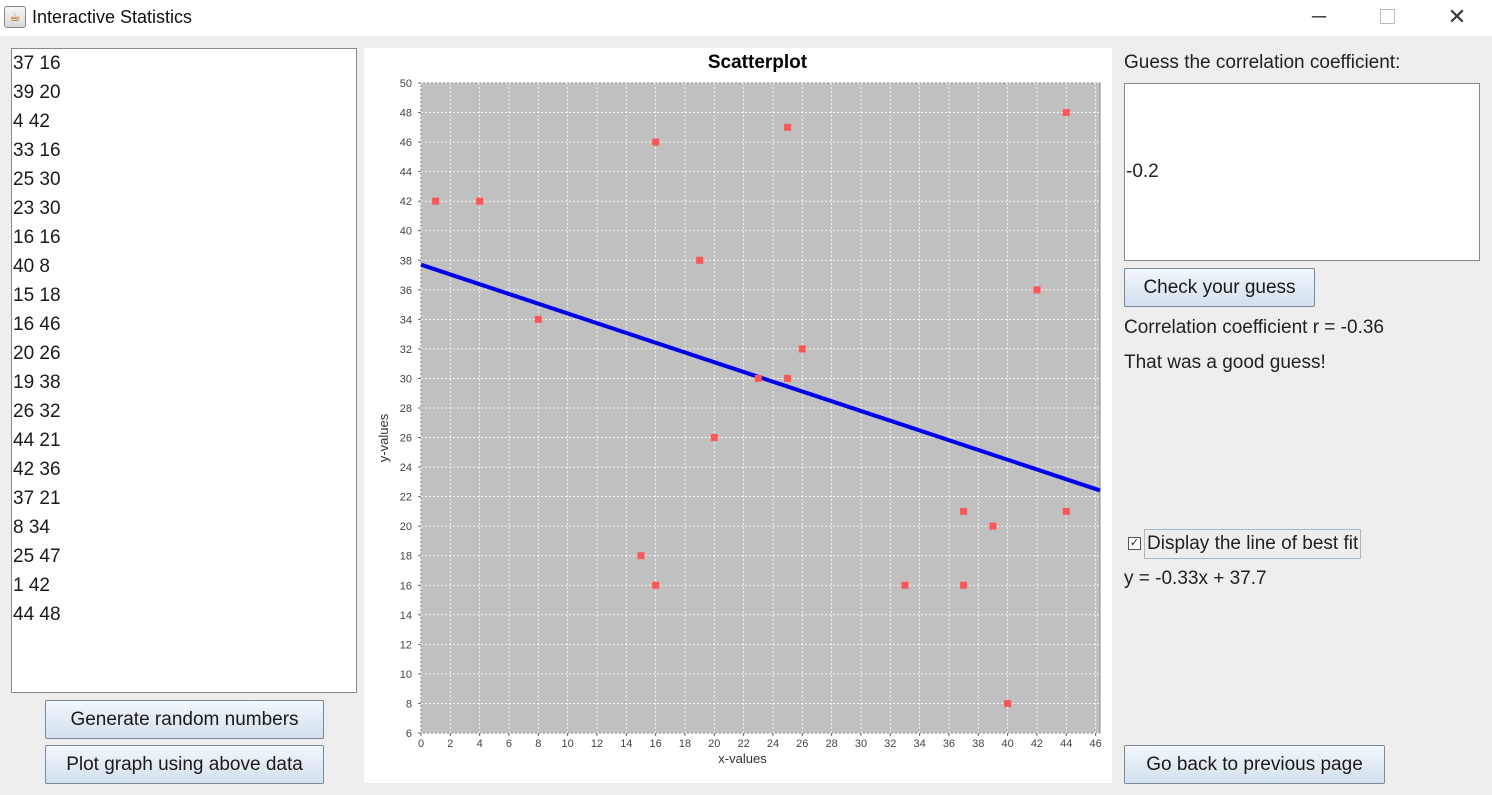  I want to click on x-tick-label: 18, so click(685, 744).